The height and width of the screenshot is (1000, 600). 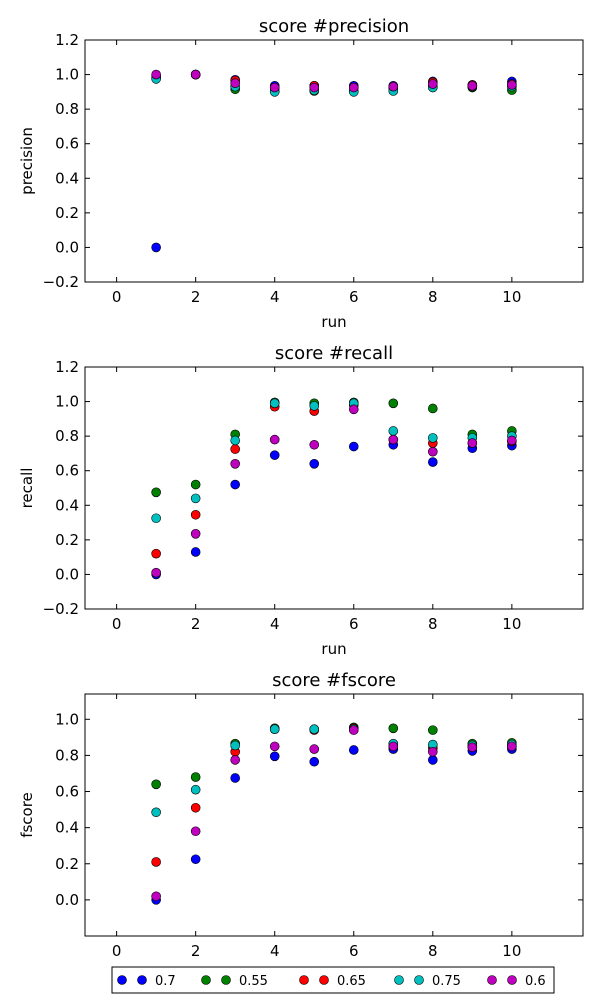 I want to click on legend-item: 0.75, so click(x=427, y=981).